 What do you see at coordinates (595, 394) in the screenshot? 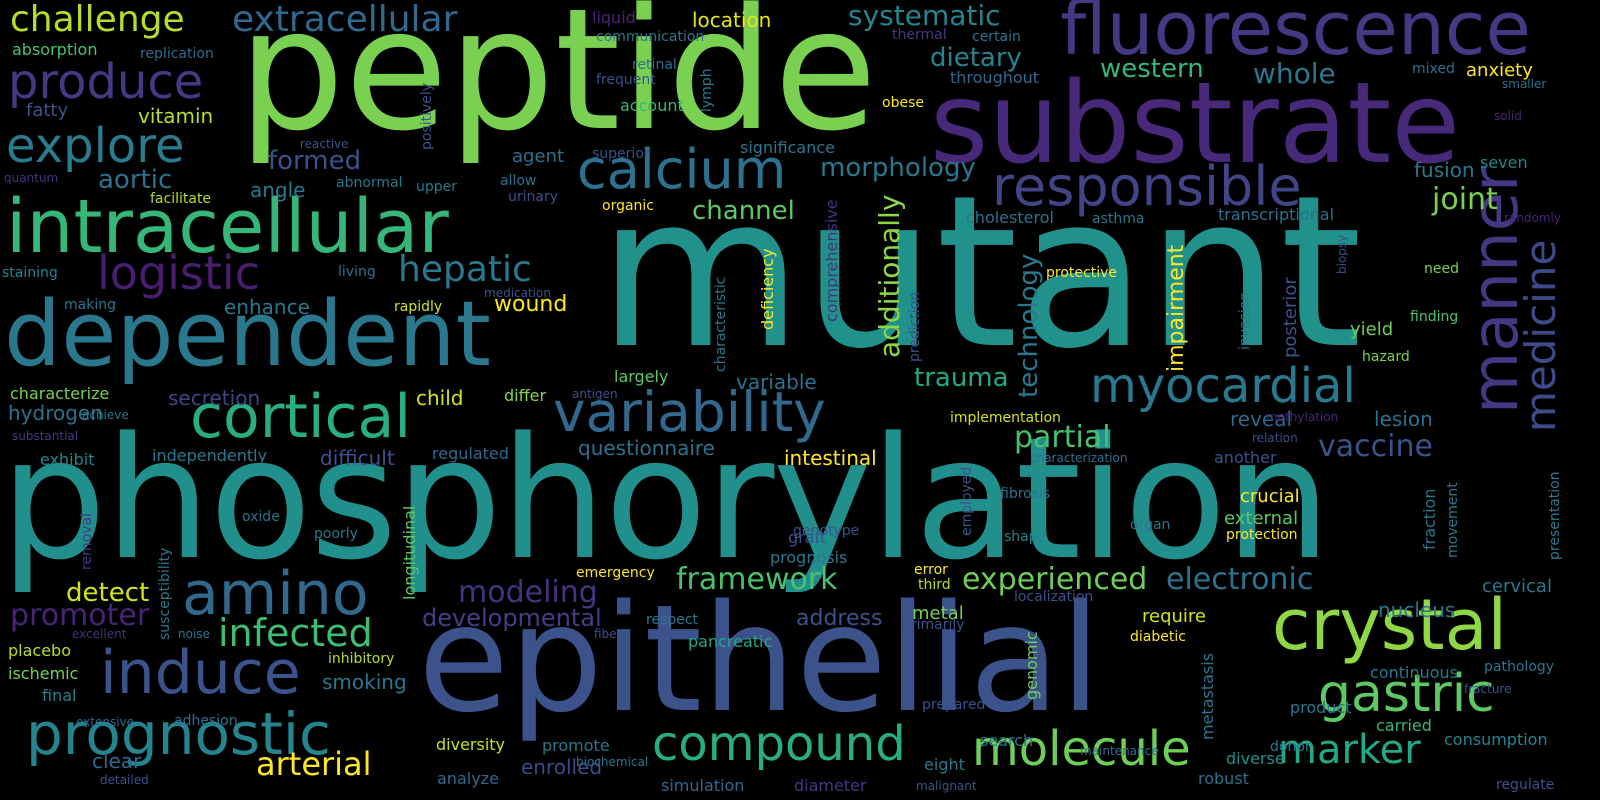
I see `word-antigen: antigen` at bounding box center [595, 394].